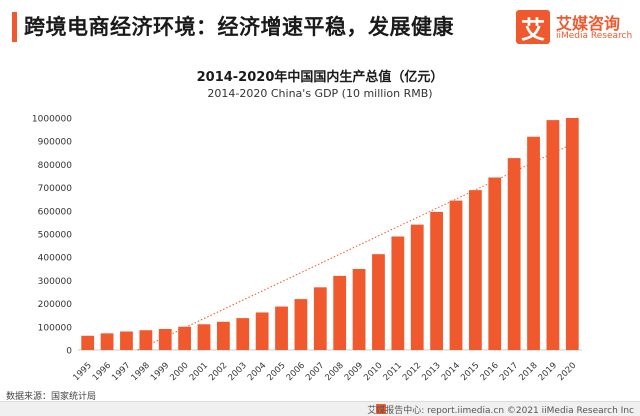 This screenshot has width=640, height=416. Describe the element at coordinates (320, 77) in the screenshot. I see `chart-title: 2014-2020年中国国内生产总值（亿元）` at that location.